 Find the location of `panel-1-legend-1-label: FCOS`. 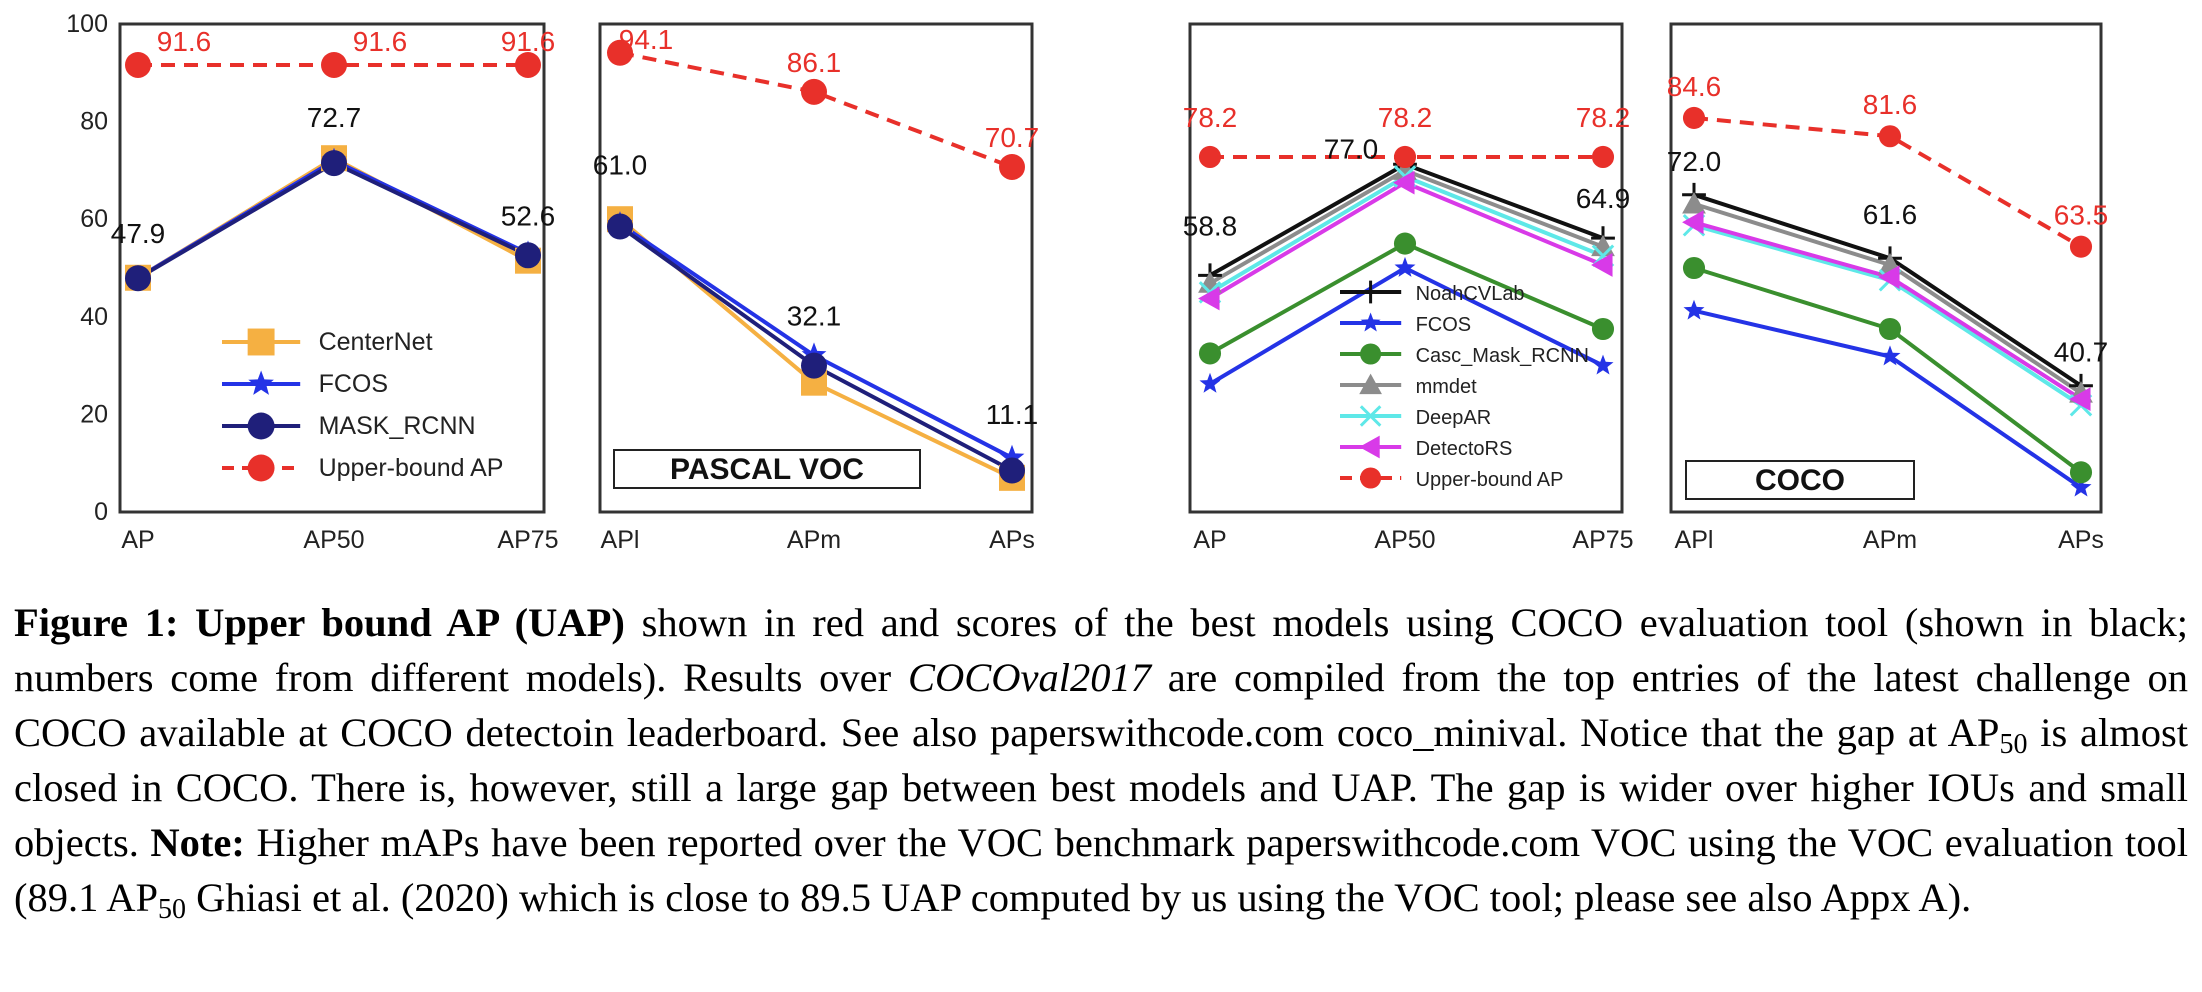

panel-1-legend-1-label: FCOS is located at coordinates (353, 384).